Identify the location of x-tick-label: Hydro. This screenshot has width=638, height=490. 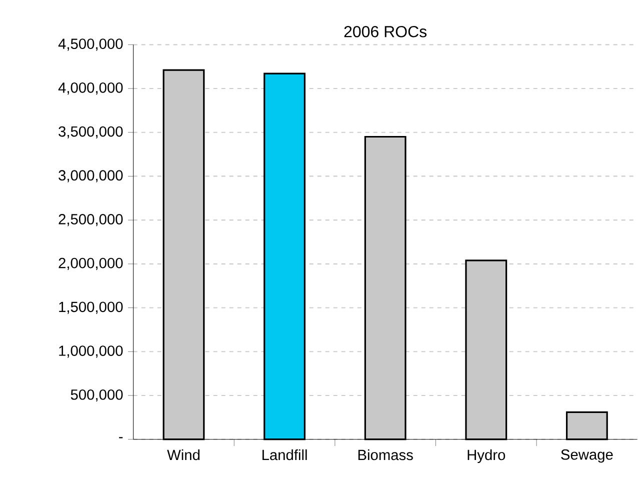
(487, 456).